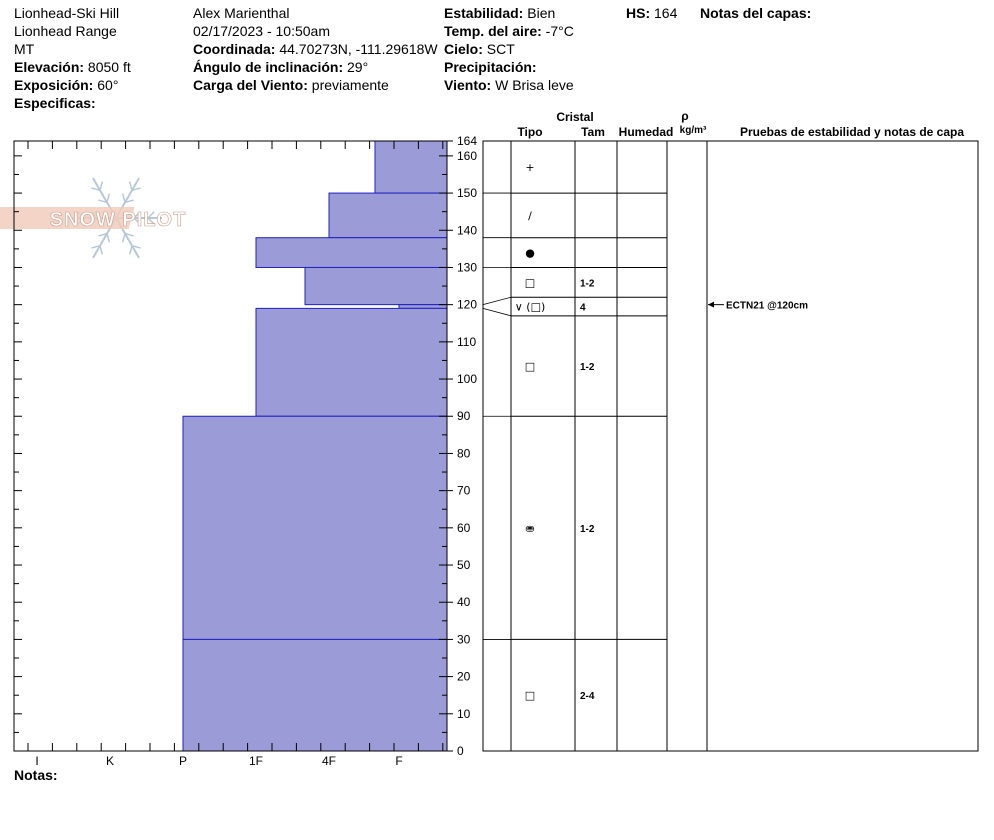  Describe the element at coordinates (350, 85) in the screenshot. I see `windload-value: previamente` at that location.